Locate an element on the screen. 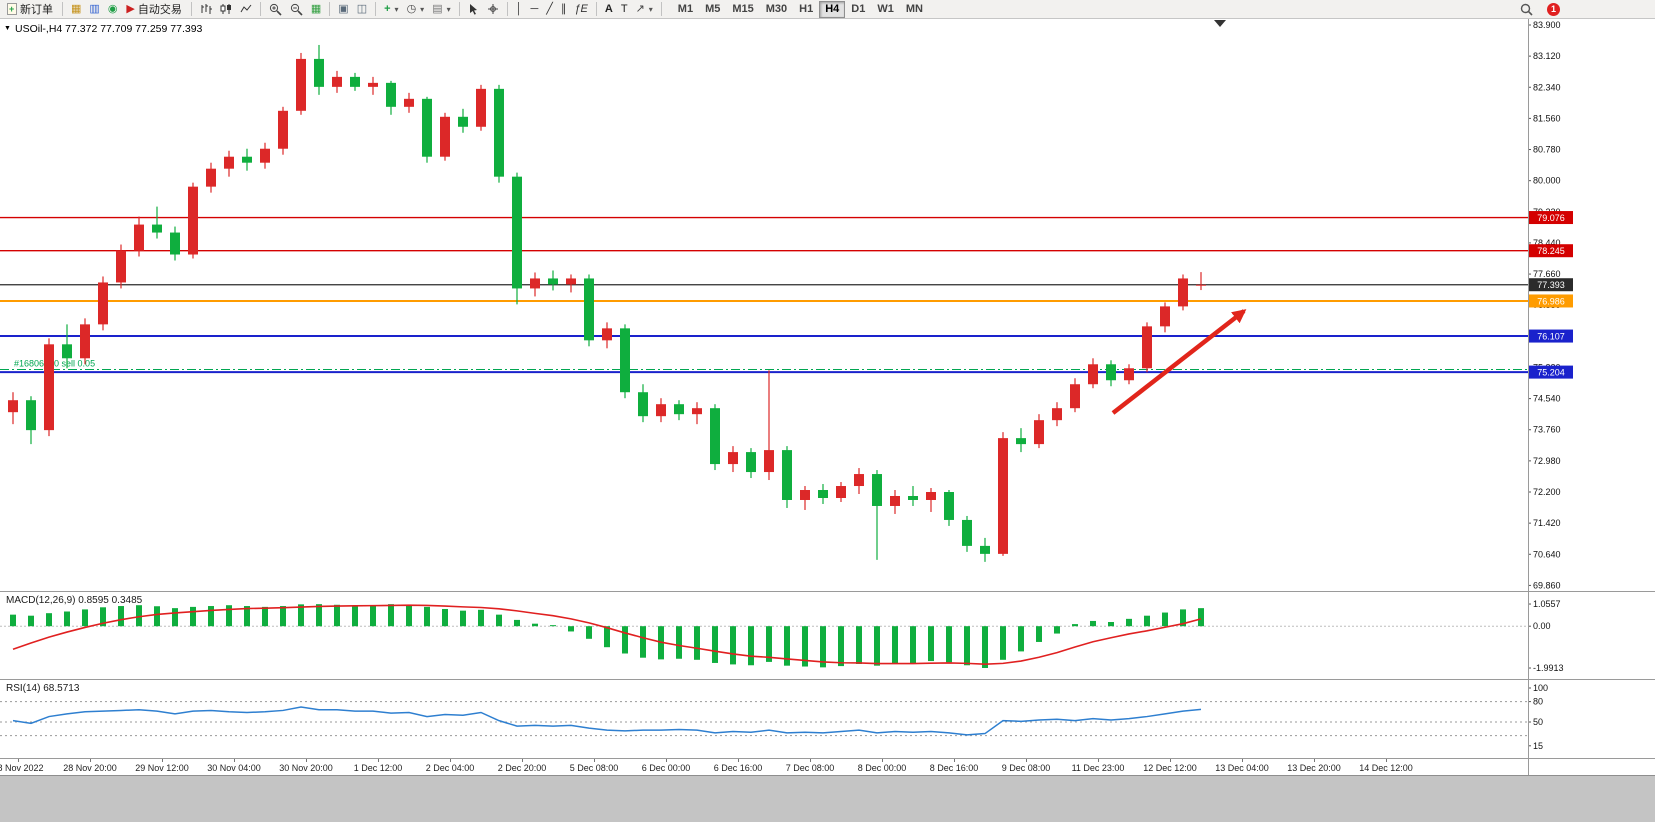 The height and width of the screenshot is (822, 1655). price-badge is located at coordinates (1551, 372).